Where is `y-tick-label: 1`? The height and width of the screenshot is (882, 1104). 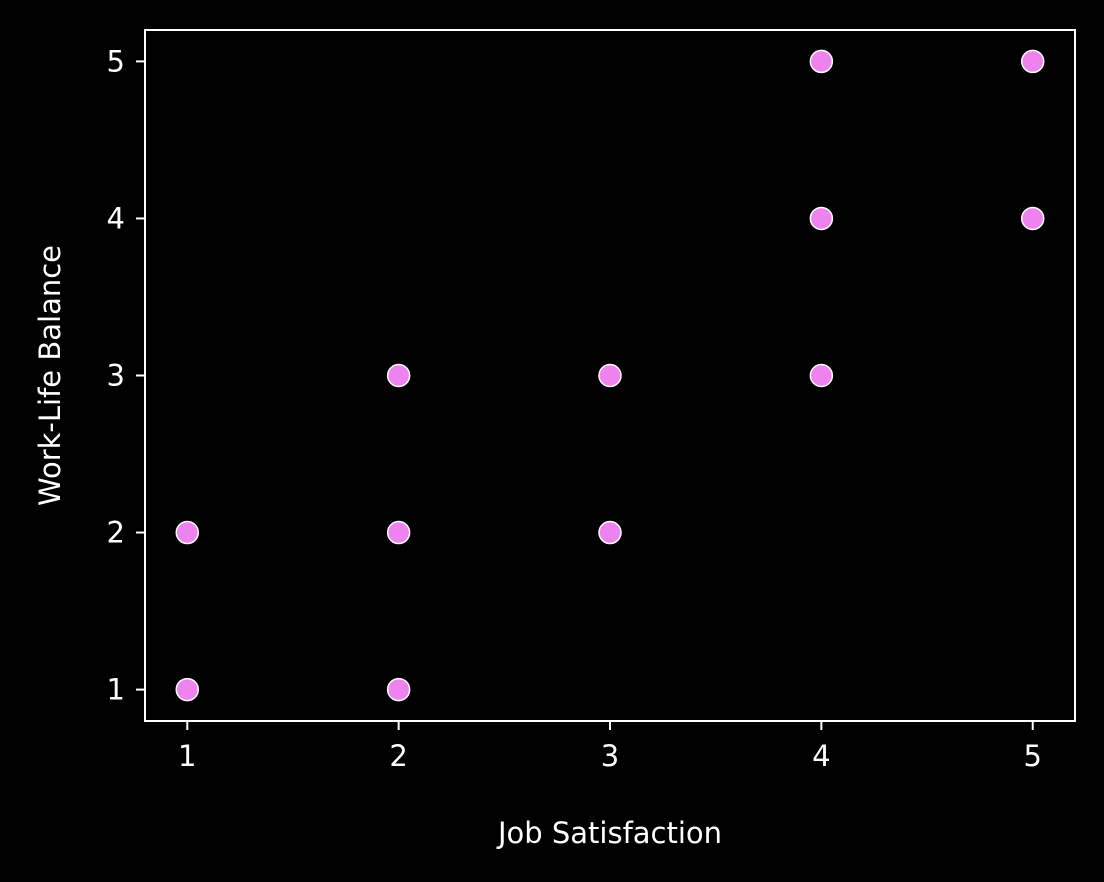
y-tick-label: 1 is located at coordinates (116, 690).